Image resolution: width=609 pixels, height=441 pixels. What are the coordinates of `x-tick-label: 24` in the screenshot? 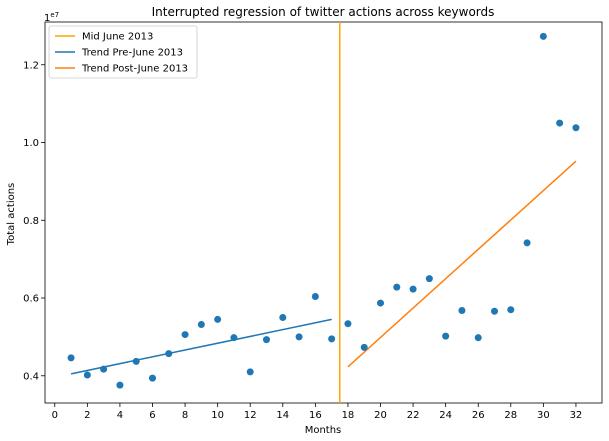 It's located at (445, 415).